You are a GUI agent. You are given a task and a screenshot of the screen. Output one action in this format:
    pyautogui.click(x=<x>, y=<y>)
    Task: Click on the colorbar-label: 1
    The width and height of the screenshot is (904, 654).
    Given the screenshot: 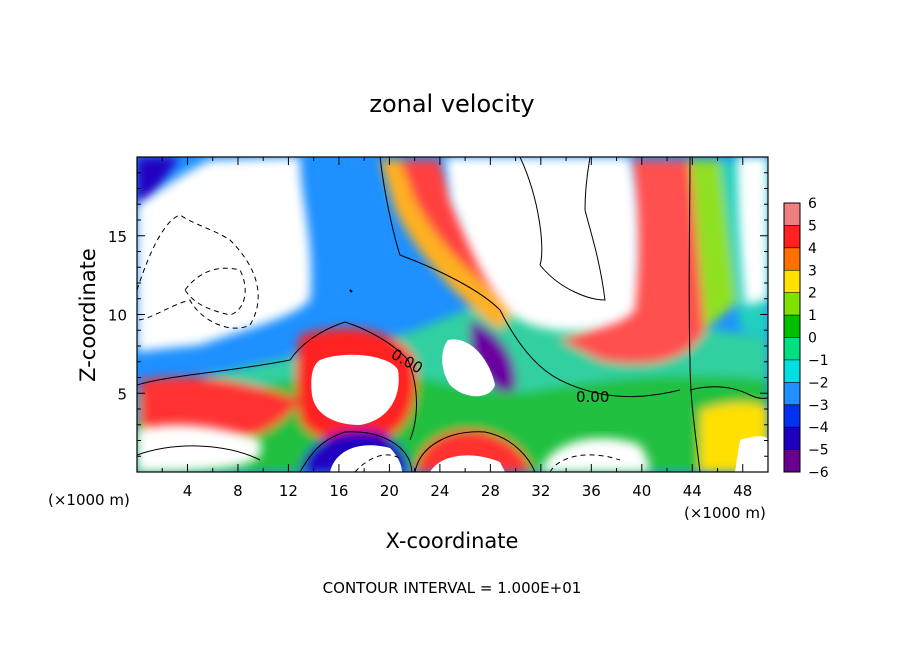 What is the action you would take?
    pyautogui.click(x=812, y=316)
    